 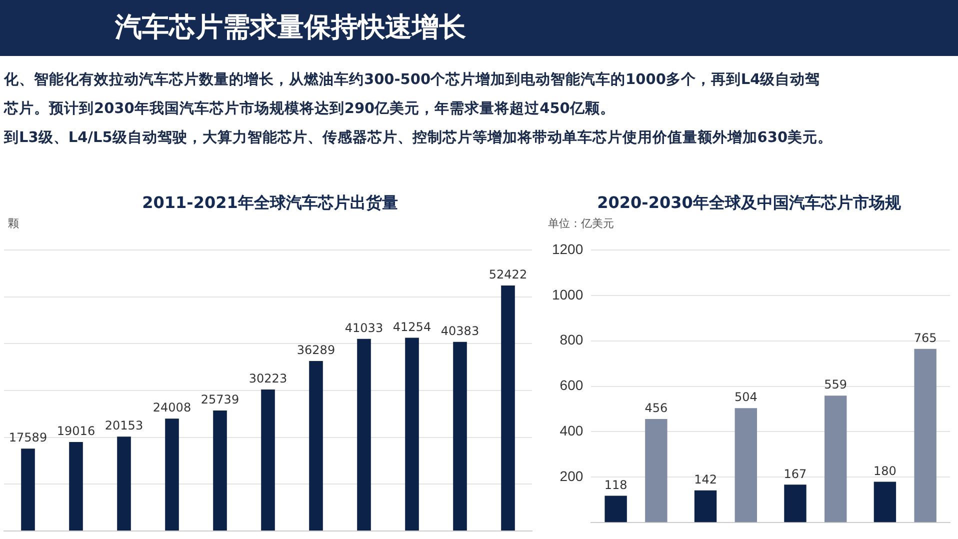 I want to click on chart-title: 2011-2021年全球汽车芯片出货量, so click(x=270, y=203).